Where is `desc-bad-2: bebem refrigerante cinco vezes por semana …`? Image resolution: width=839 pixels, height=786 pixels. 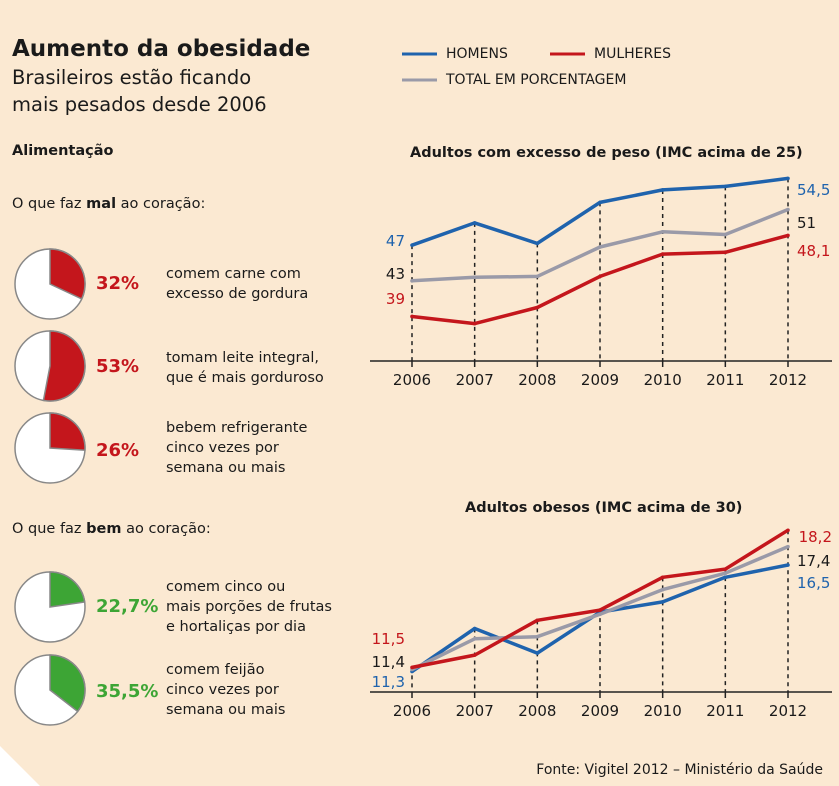 desc-bad-2: bebem refrigerante cinco vezes por semana … is located at coordinates (237, 448).